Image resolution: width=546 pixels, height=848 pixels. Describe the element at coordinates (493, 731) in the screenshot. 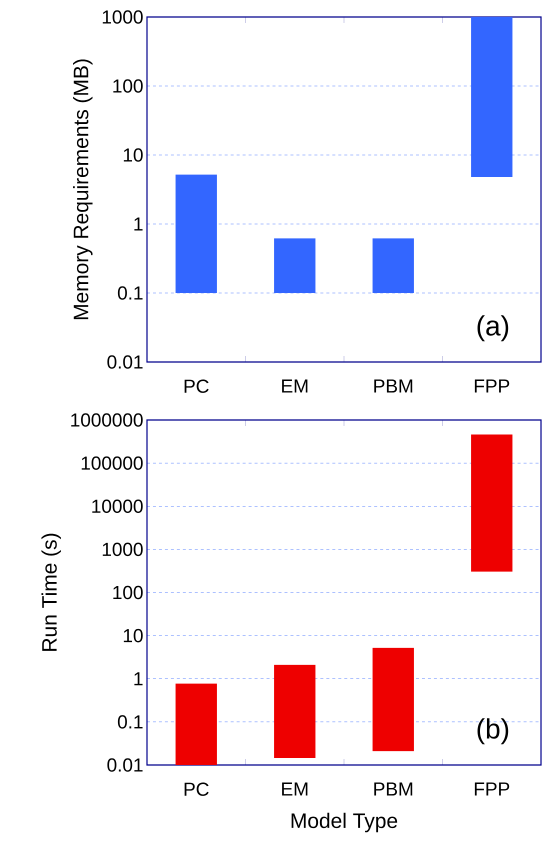

I see `annotation: (b)` at that location.